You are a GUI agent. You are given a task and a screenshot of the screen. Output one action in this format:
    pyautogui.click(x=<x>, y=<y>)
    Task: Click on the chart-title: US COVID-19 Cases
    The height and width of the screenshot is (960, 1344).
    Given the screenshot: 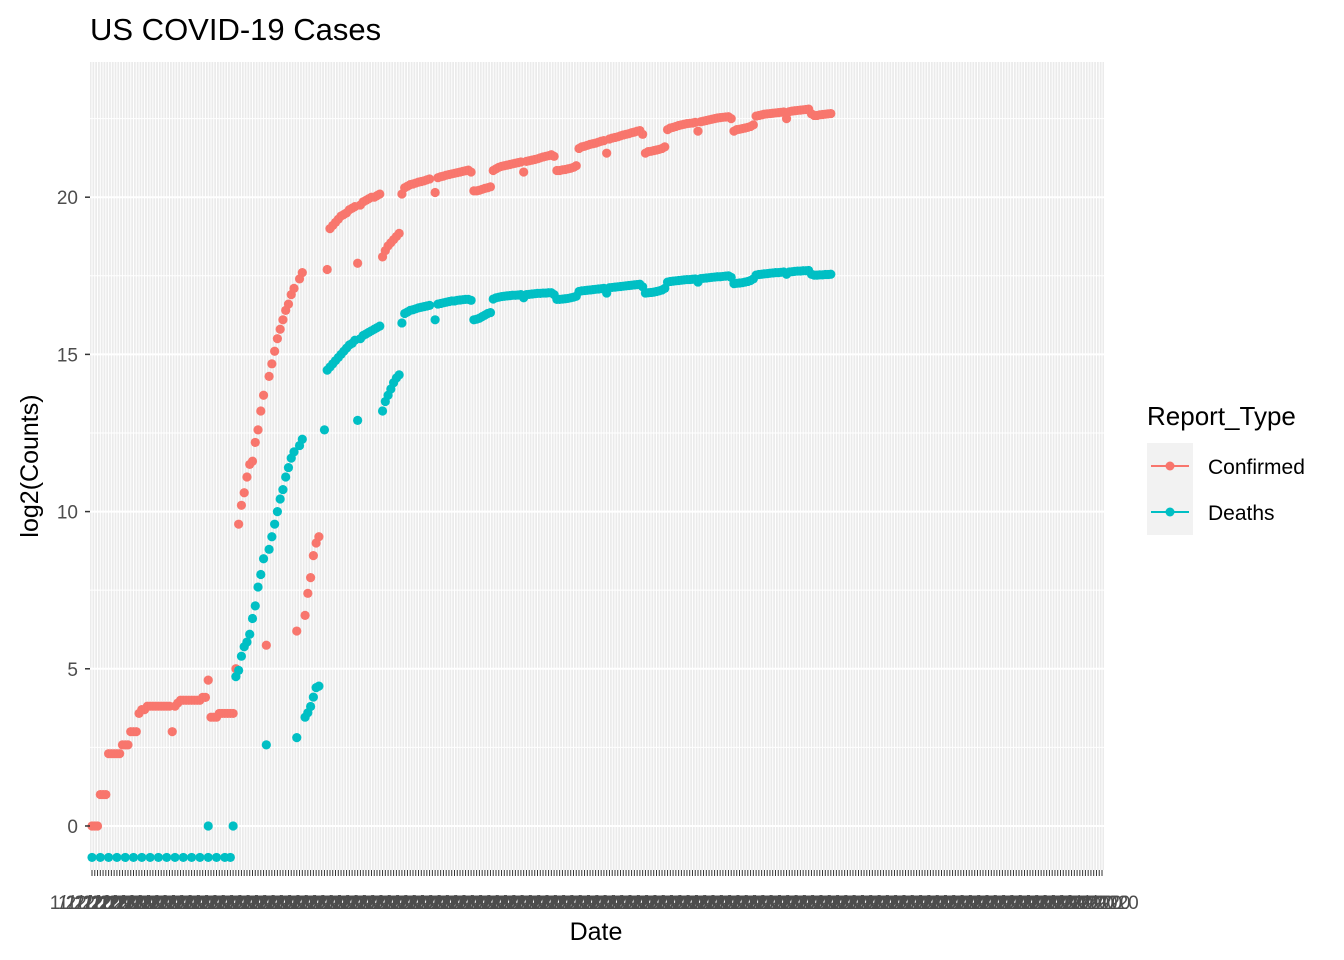 What is the action you would take?
    pyautogui.click(x=235, y=29)
    